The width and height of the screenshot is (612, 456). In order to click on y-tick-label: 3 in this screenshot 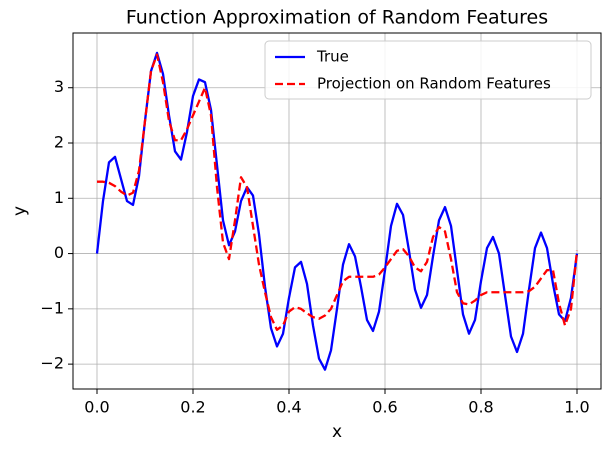, I will do `click(59, 86)`.